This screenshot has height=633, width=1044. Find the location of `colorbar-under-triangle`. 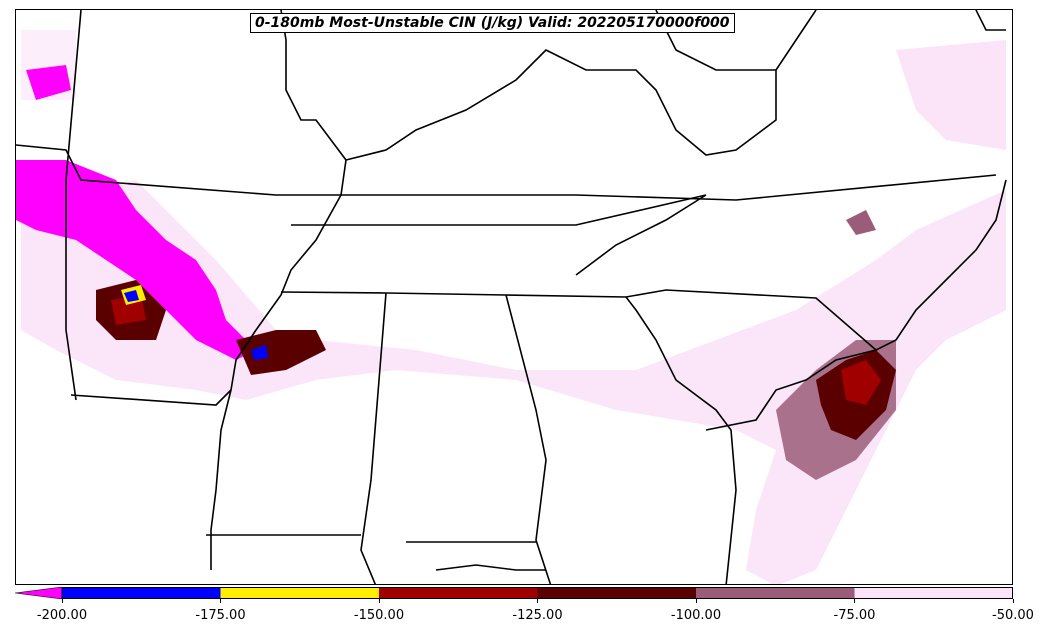

colorbar-under-triangle is located at coordinates (39, 593).